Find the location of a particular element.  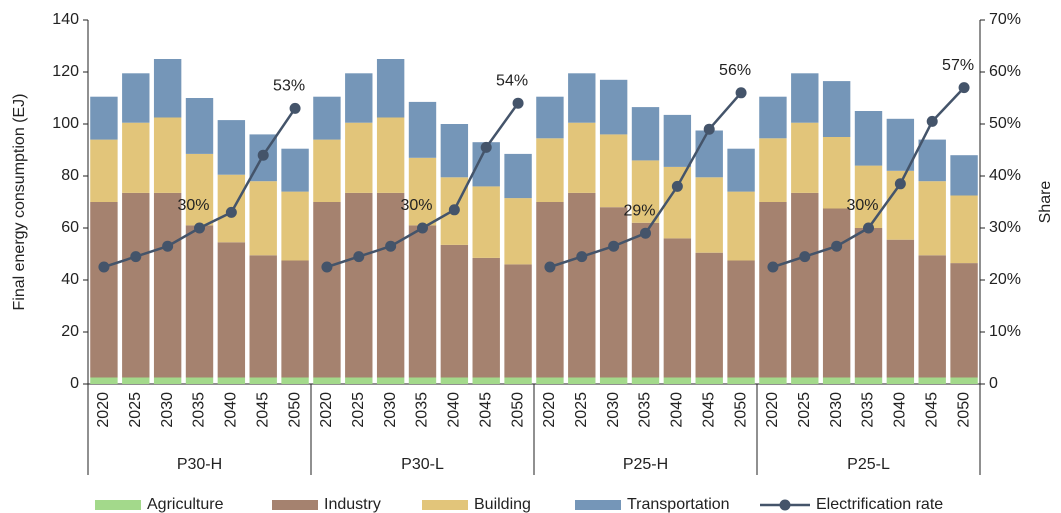

y-tick-label: 80 is located at coordinates (70, 175).